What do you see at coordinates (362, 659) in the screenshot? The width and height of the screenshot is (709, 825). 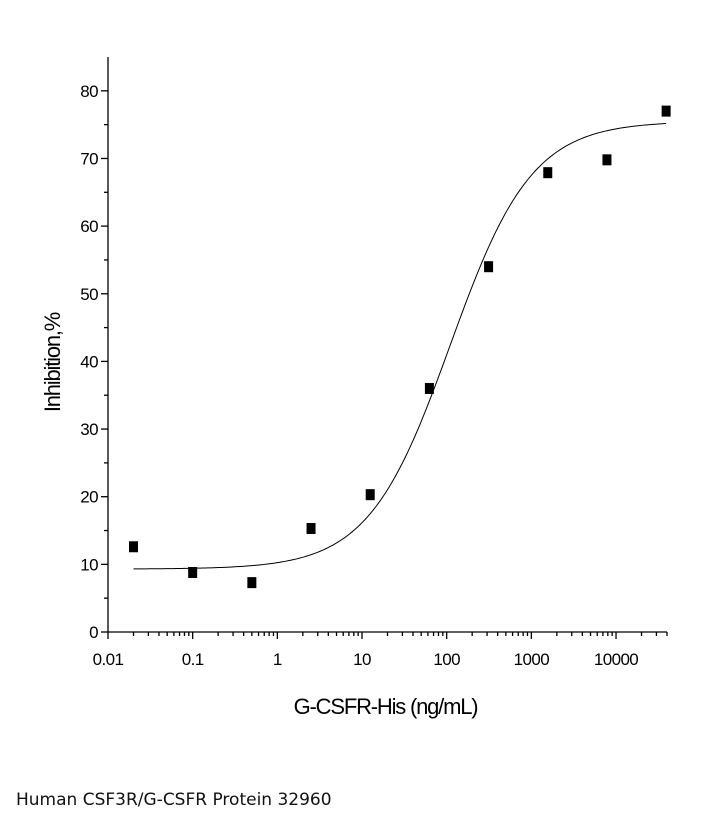 I see `x-tick-label: 10` at bounding box center [362, 659].